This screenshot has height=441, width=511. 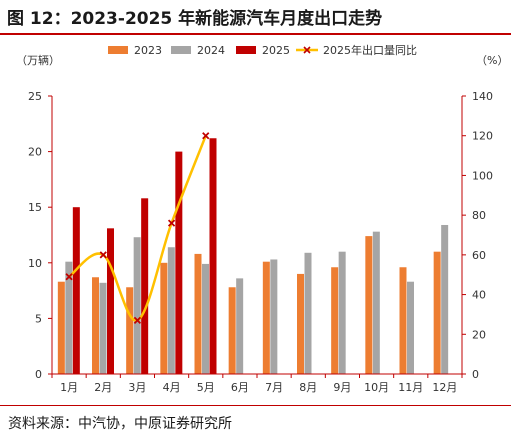 What do you see at coordinates (145, 286) in the screenshot?
I see `bar-2025-3月` at bounding box center [145, 286].